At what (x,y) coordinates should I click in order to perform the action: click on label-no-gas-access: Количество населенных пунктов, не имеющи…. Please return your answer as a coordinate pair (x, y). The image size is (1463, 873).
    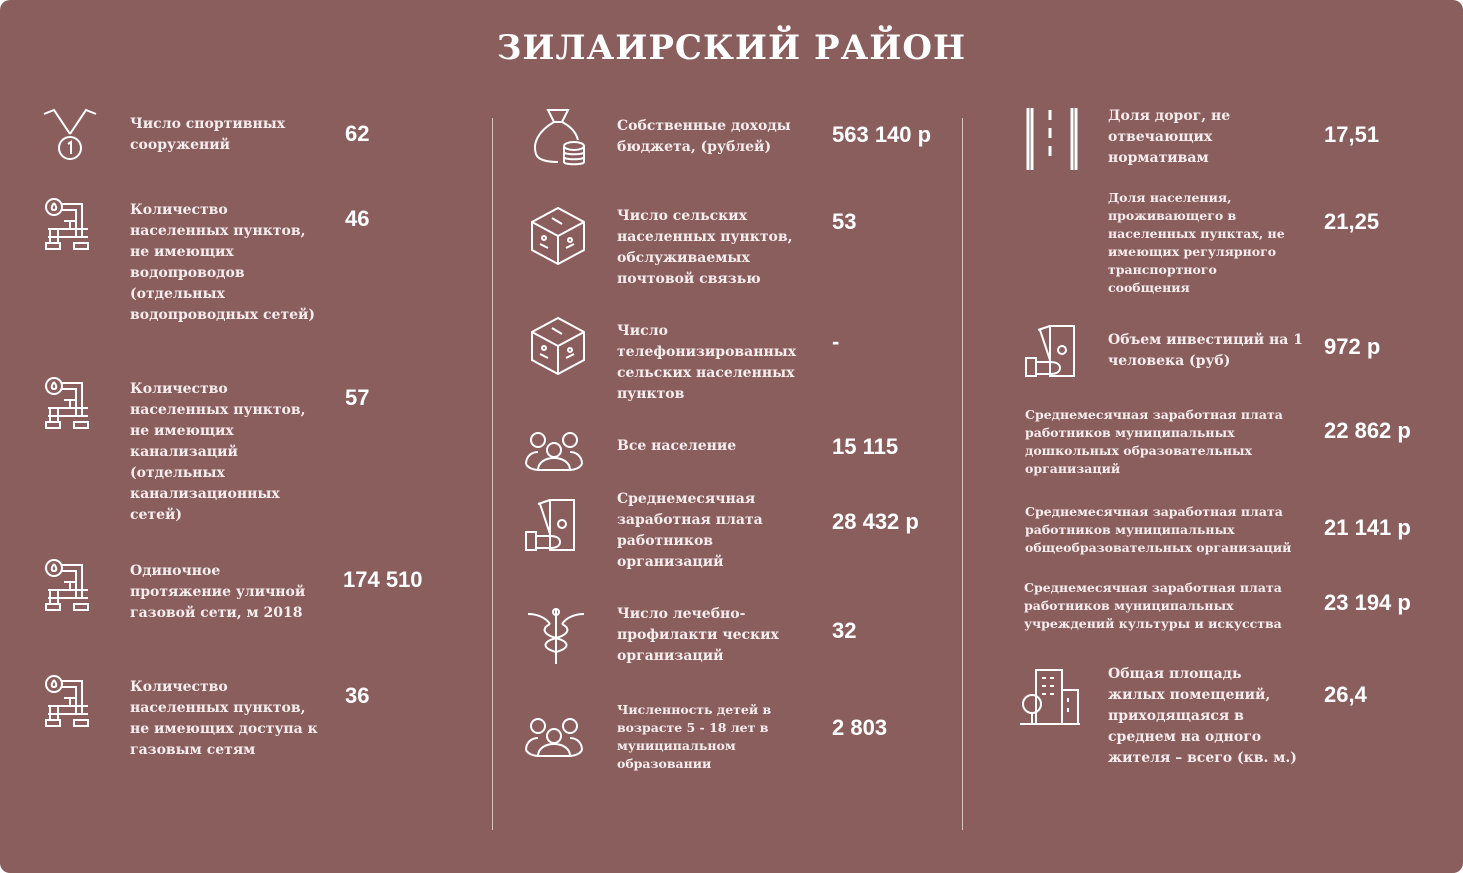
    Looking at the image, I should click on (224, 718).